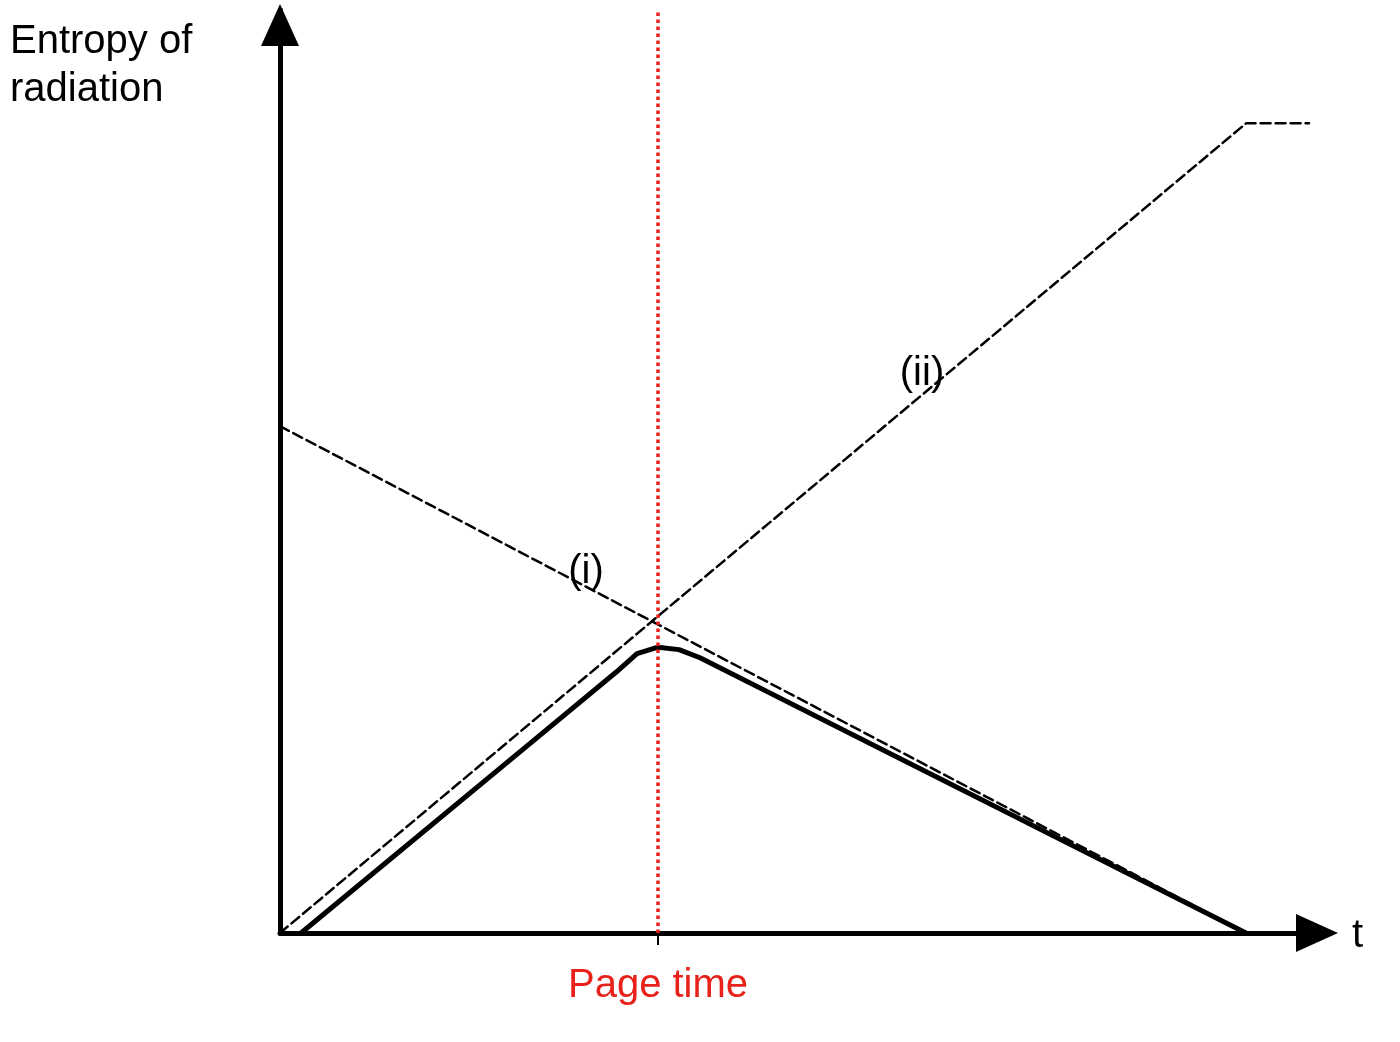 This screenshot has width=1400, height=1042. Describe the element at coordinates (586, 569) in the screenshot. I see `series-label: (i)` at that location.